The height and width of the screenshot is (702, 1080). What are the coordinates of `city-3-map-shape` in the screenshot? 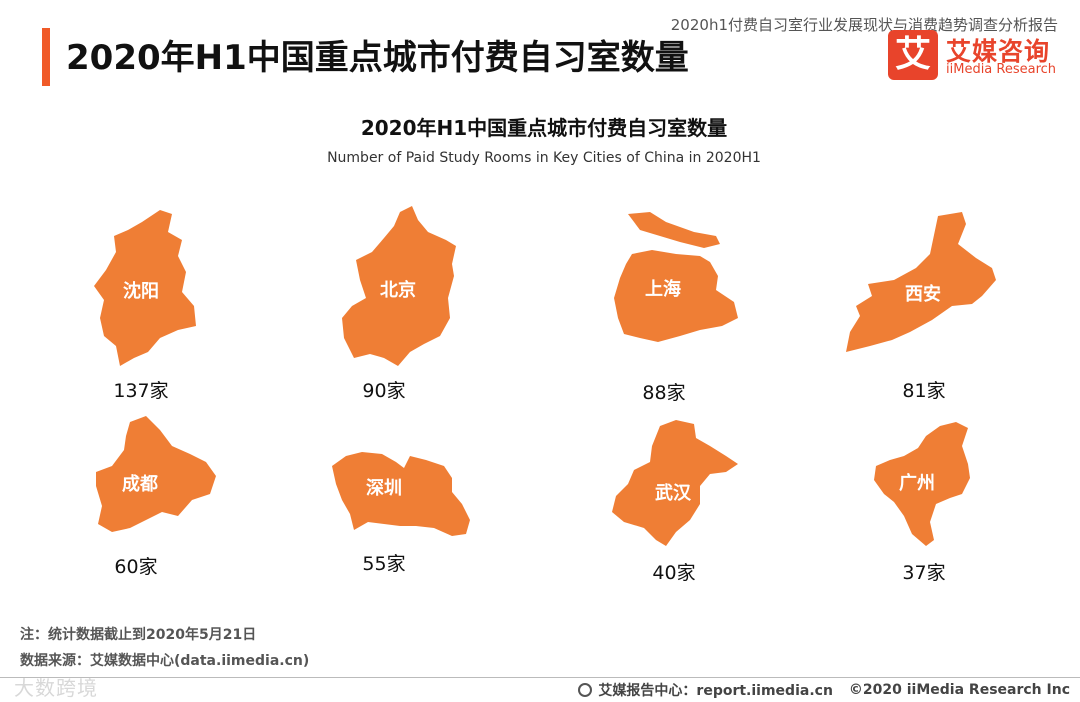 It's located at (676, 277).